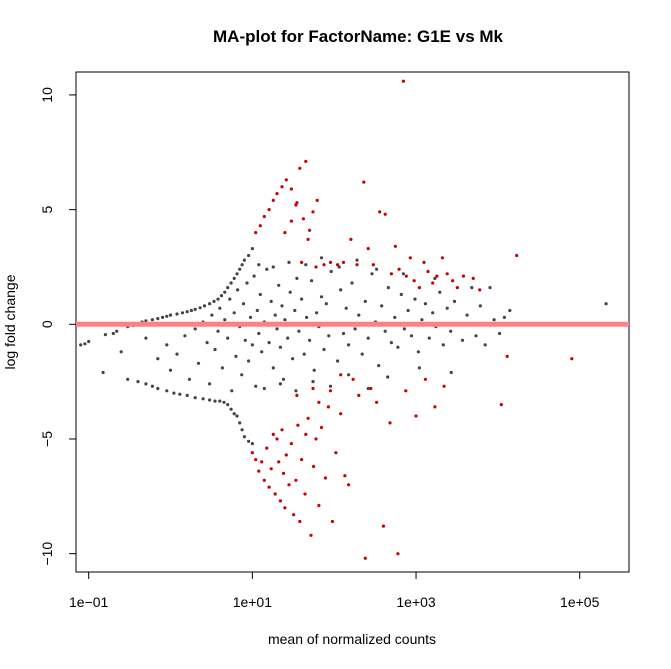 This screenshot has height=669, width=671. What do you see at coordinates (47, 210) in the screenshot?
I see `y-tick-label-3: 5` at bounding box center [47, 210].